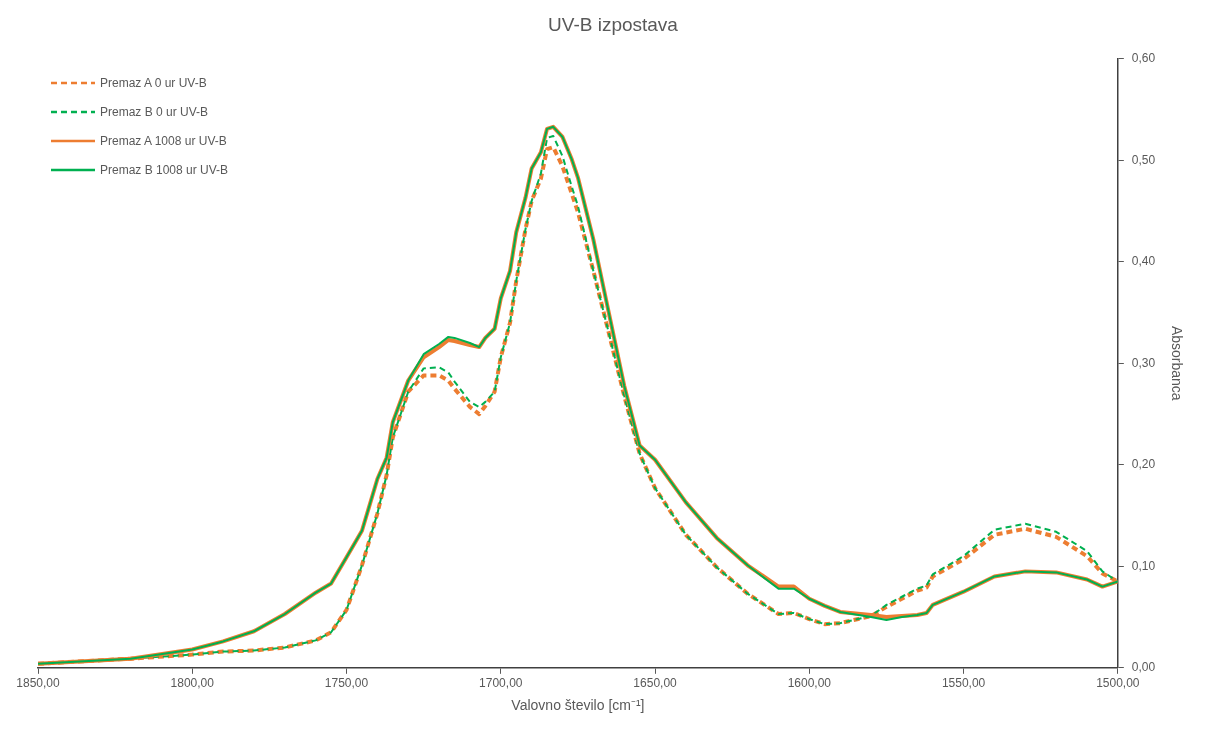 The width and height of the screenshot is (1206, 731). Describe the element at coordinates (655, 683) in the screenshot. I see `x-tick-label: 1650,00` at that location.